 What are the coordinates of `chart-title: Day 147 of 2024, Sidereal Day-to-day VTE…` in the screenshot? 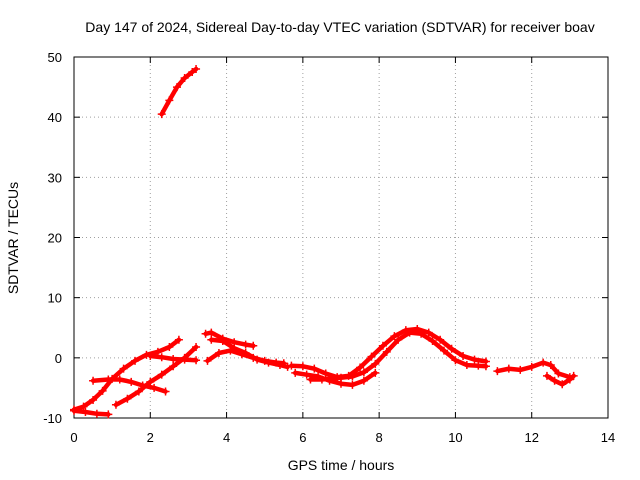 It's located at (339, 27).